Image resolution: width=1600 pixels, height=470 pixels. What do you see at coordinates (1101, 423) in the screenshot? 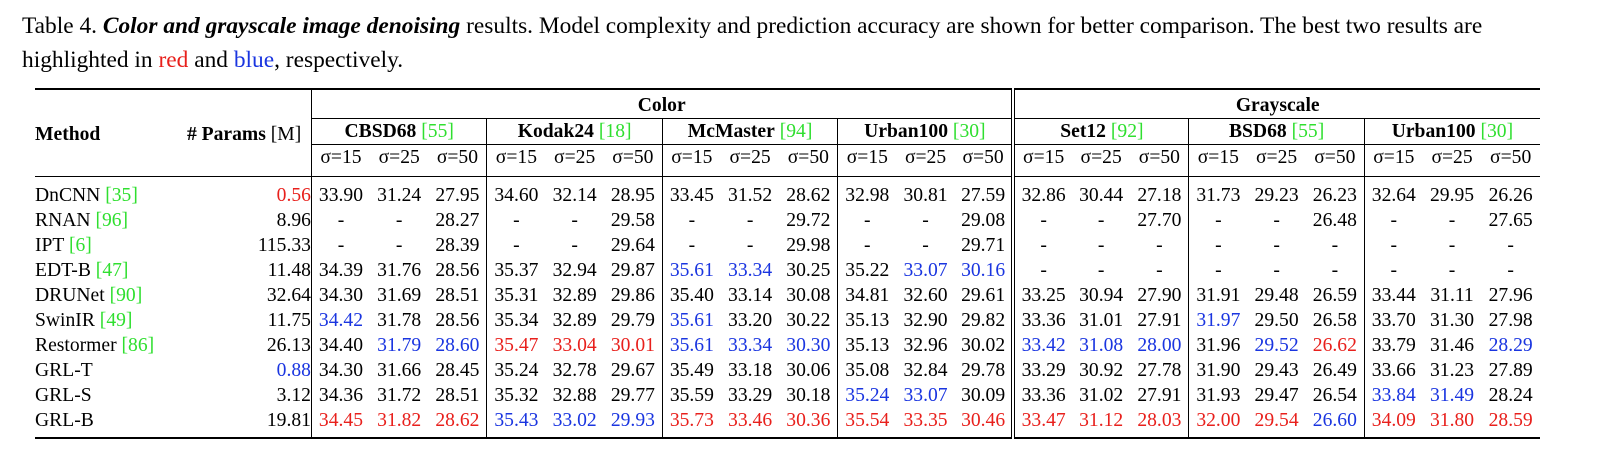
I see `psnr-cell: 31.12` at bounding box center [1101, 423].